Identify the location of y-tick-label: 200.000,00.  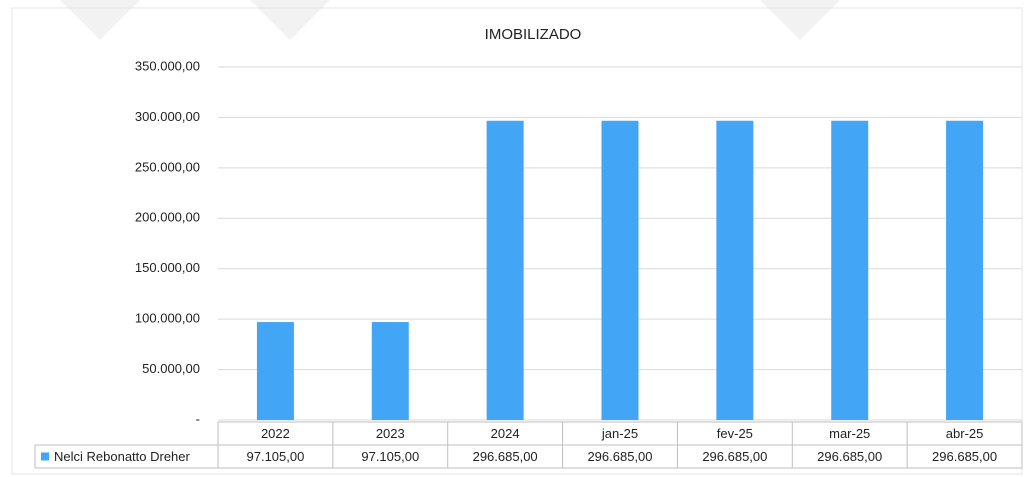
(167, 217).